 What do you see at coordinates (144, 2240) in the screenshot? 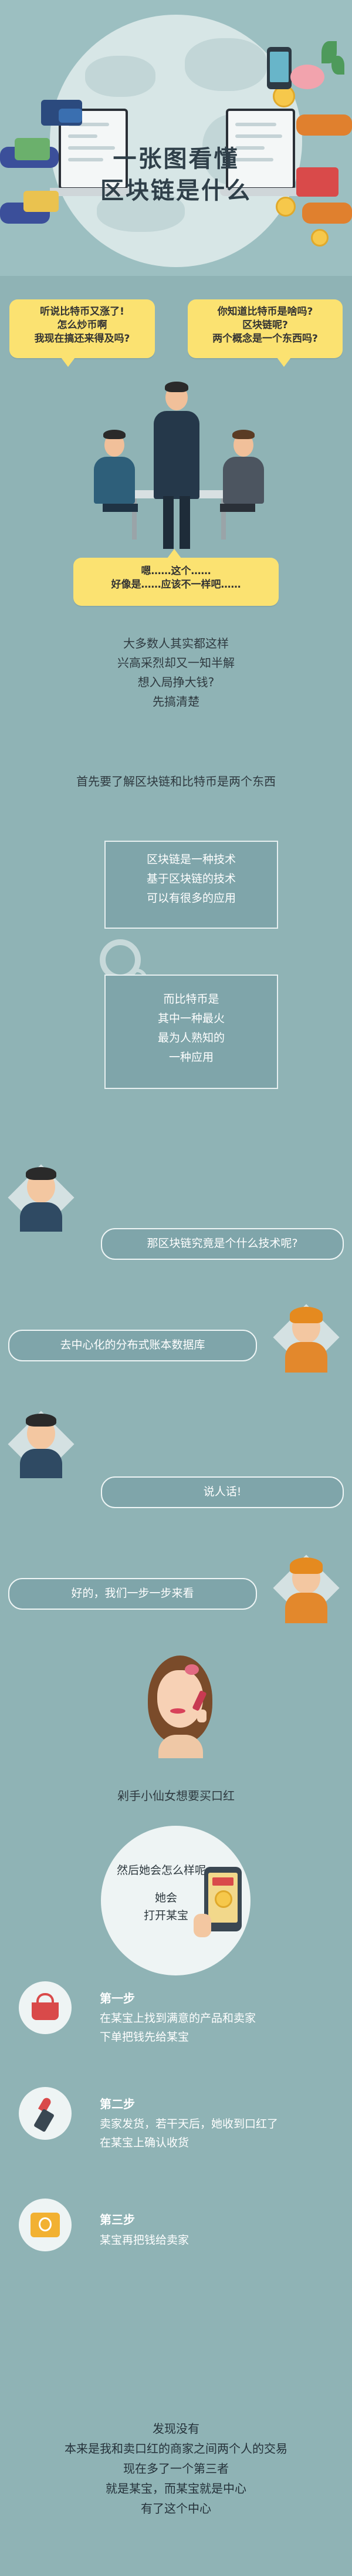
I see `step3-text: 某宝再把钱给卖家` at bounding box center [144, 2240].